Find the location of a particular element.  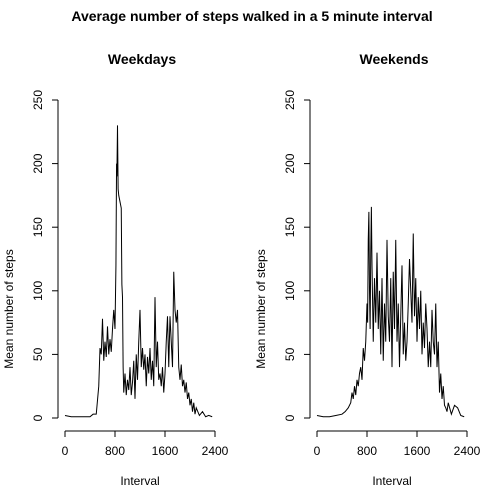

series-line is located at coordinates (390, 312).